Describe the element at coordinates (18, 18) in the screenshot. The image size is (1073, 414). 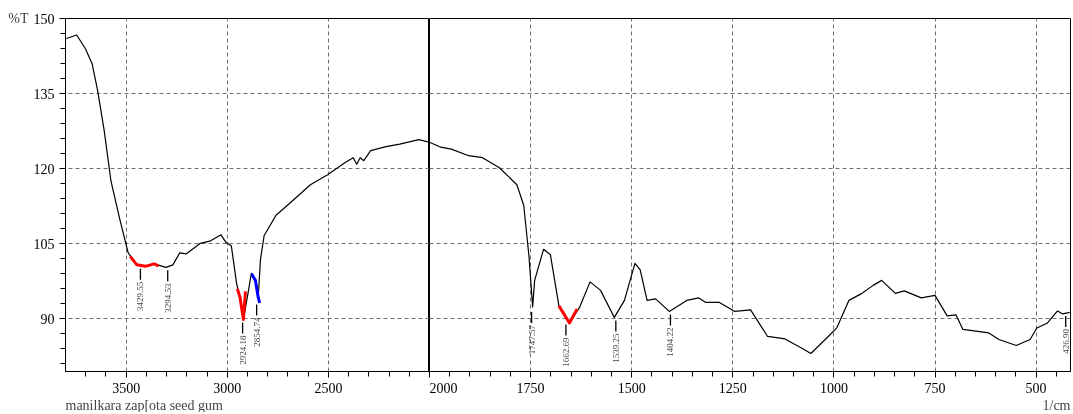
I see `y-axis-title: %T` at that location.